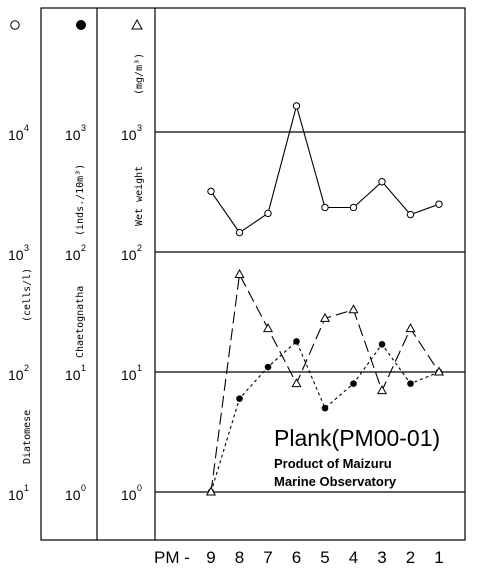 This screenshot has height=573, width=477. Describe the element at coordinates (137, 24) in the screenshot. I see `open-triangle-icon` at that location.